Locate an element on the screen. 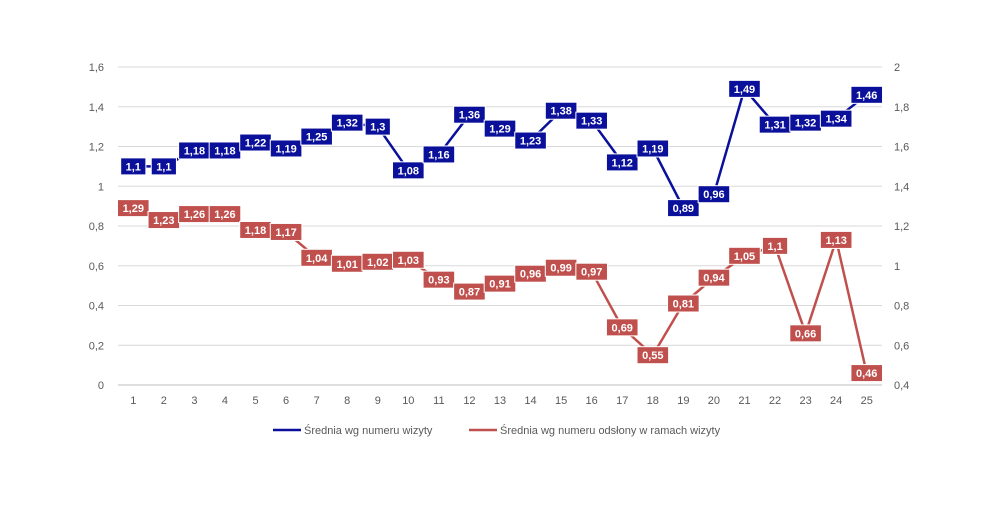 The image size is (1000, 508). x-tick-label: 11 is located at coordinates (438, 401).